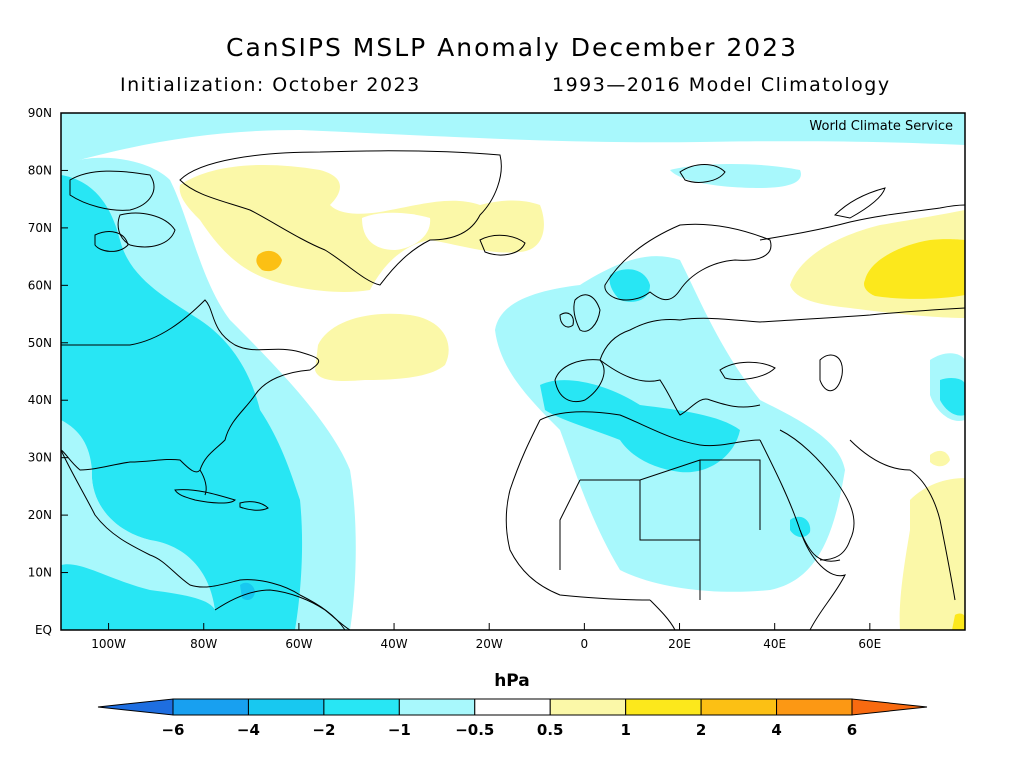 The width and height of the screenshot is (1024, 770). Describe the element at coordinates (776, 730) in the screenshot. I see `colorbar-tick-label: 4` at that location.